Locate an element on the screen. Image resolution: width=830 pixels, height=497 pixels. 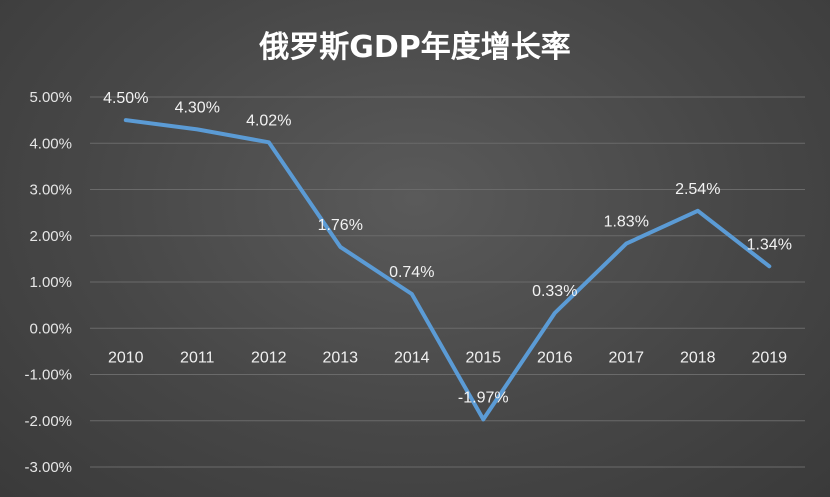
x-tick-label: 2015 is located at coordinates (483, 357).